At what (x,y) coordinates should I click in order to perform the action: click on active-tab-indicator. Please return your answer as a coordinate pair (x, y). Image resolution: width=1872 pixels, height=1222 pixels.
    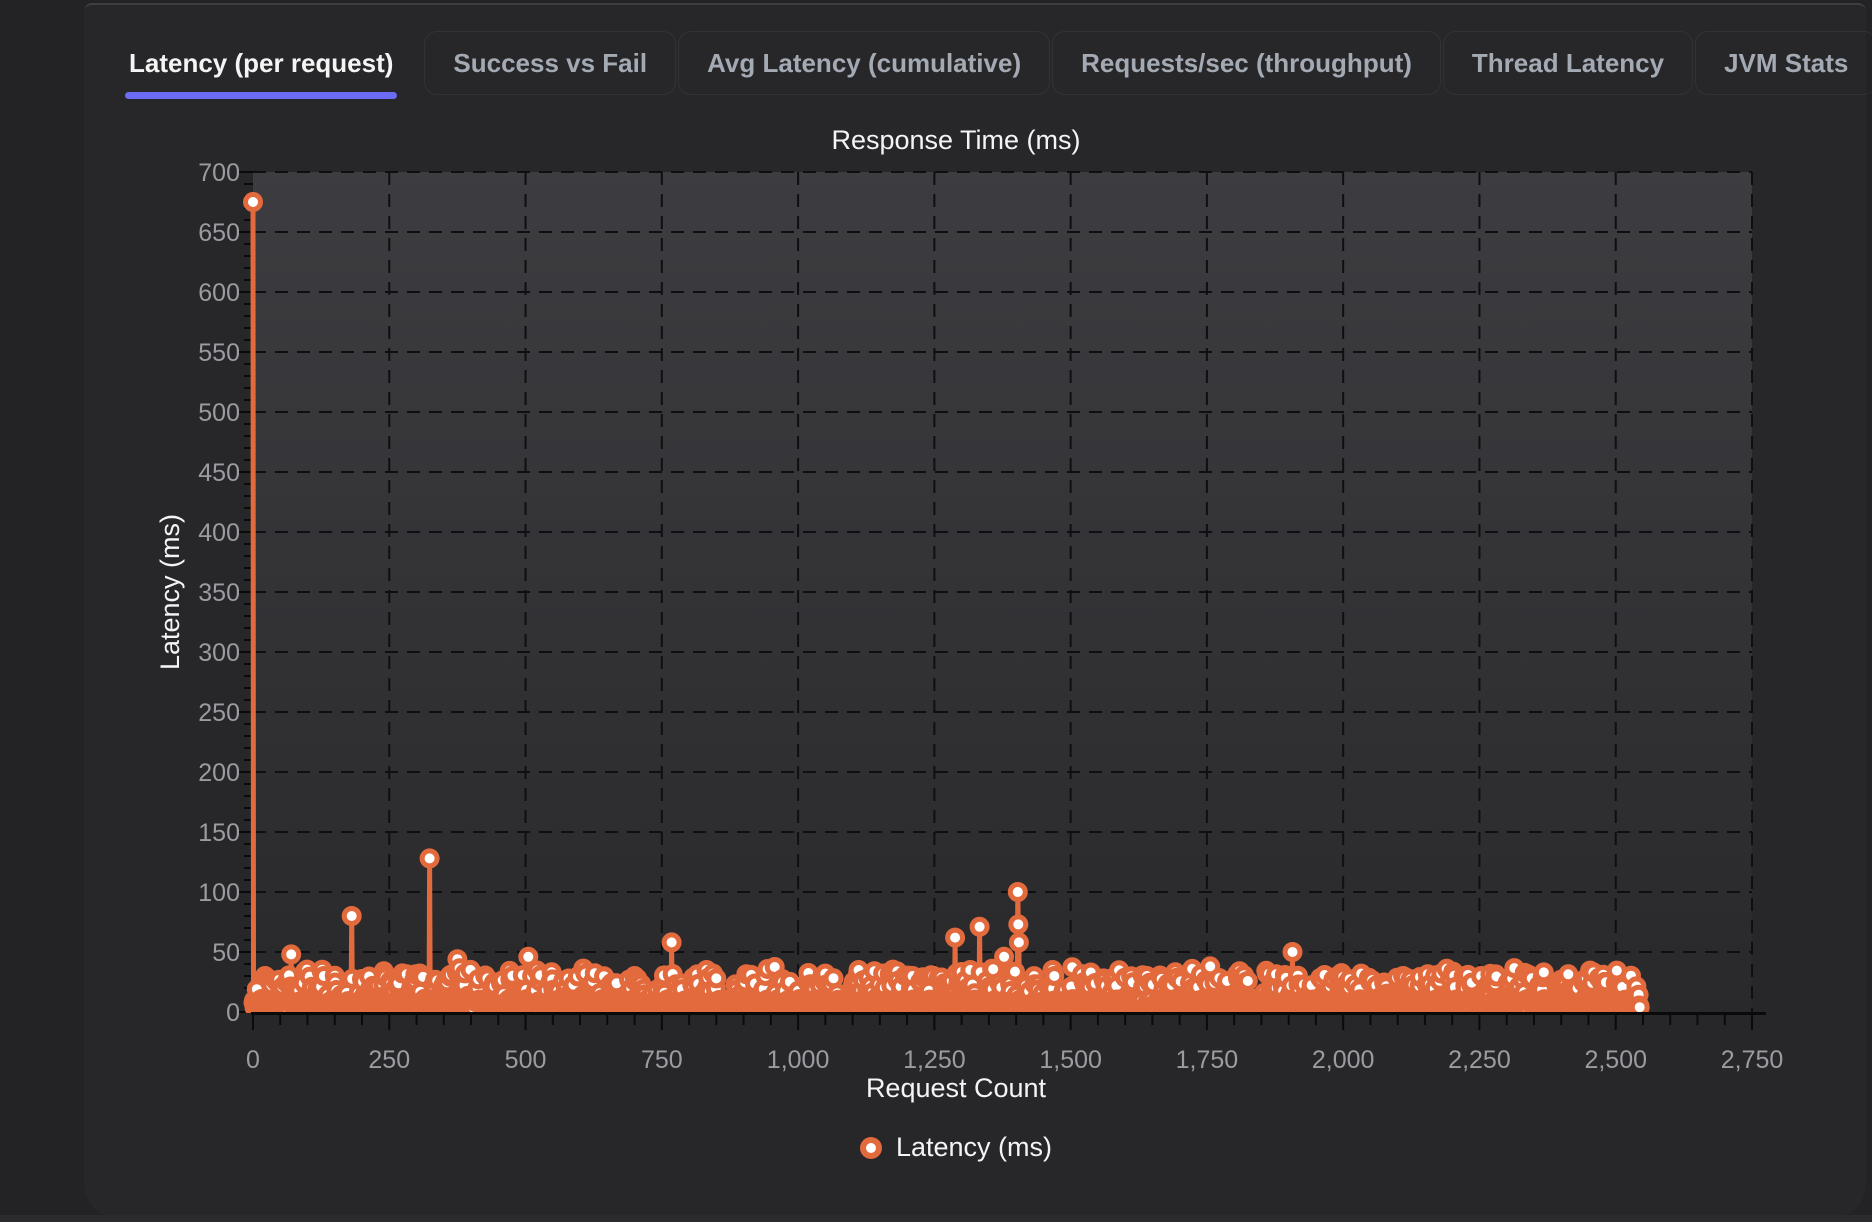
    Looking at the image, I should click on (261, 95).